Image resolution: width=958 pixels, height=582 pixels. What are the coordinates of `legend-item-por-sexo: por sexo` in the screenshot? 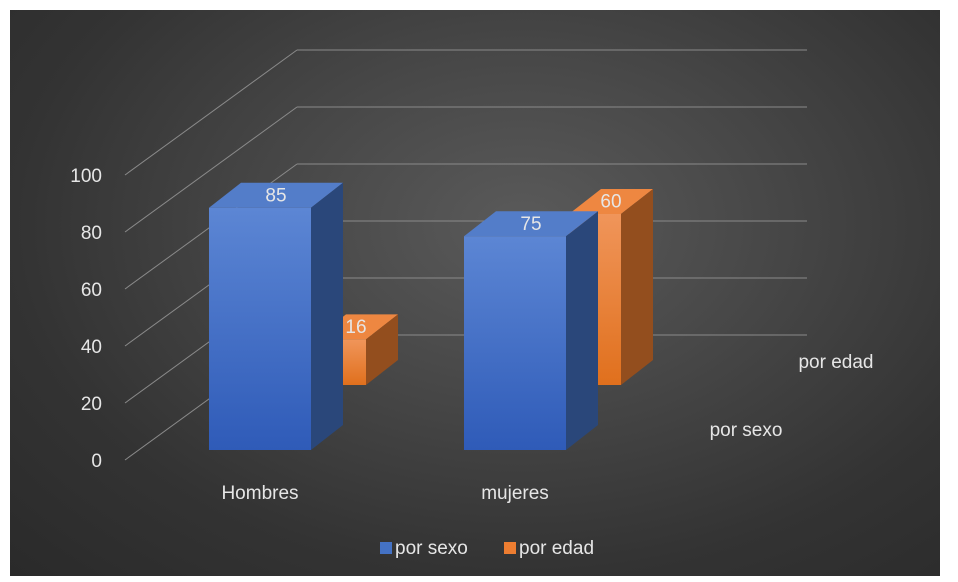 It's located at (424, 548).